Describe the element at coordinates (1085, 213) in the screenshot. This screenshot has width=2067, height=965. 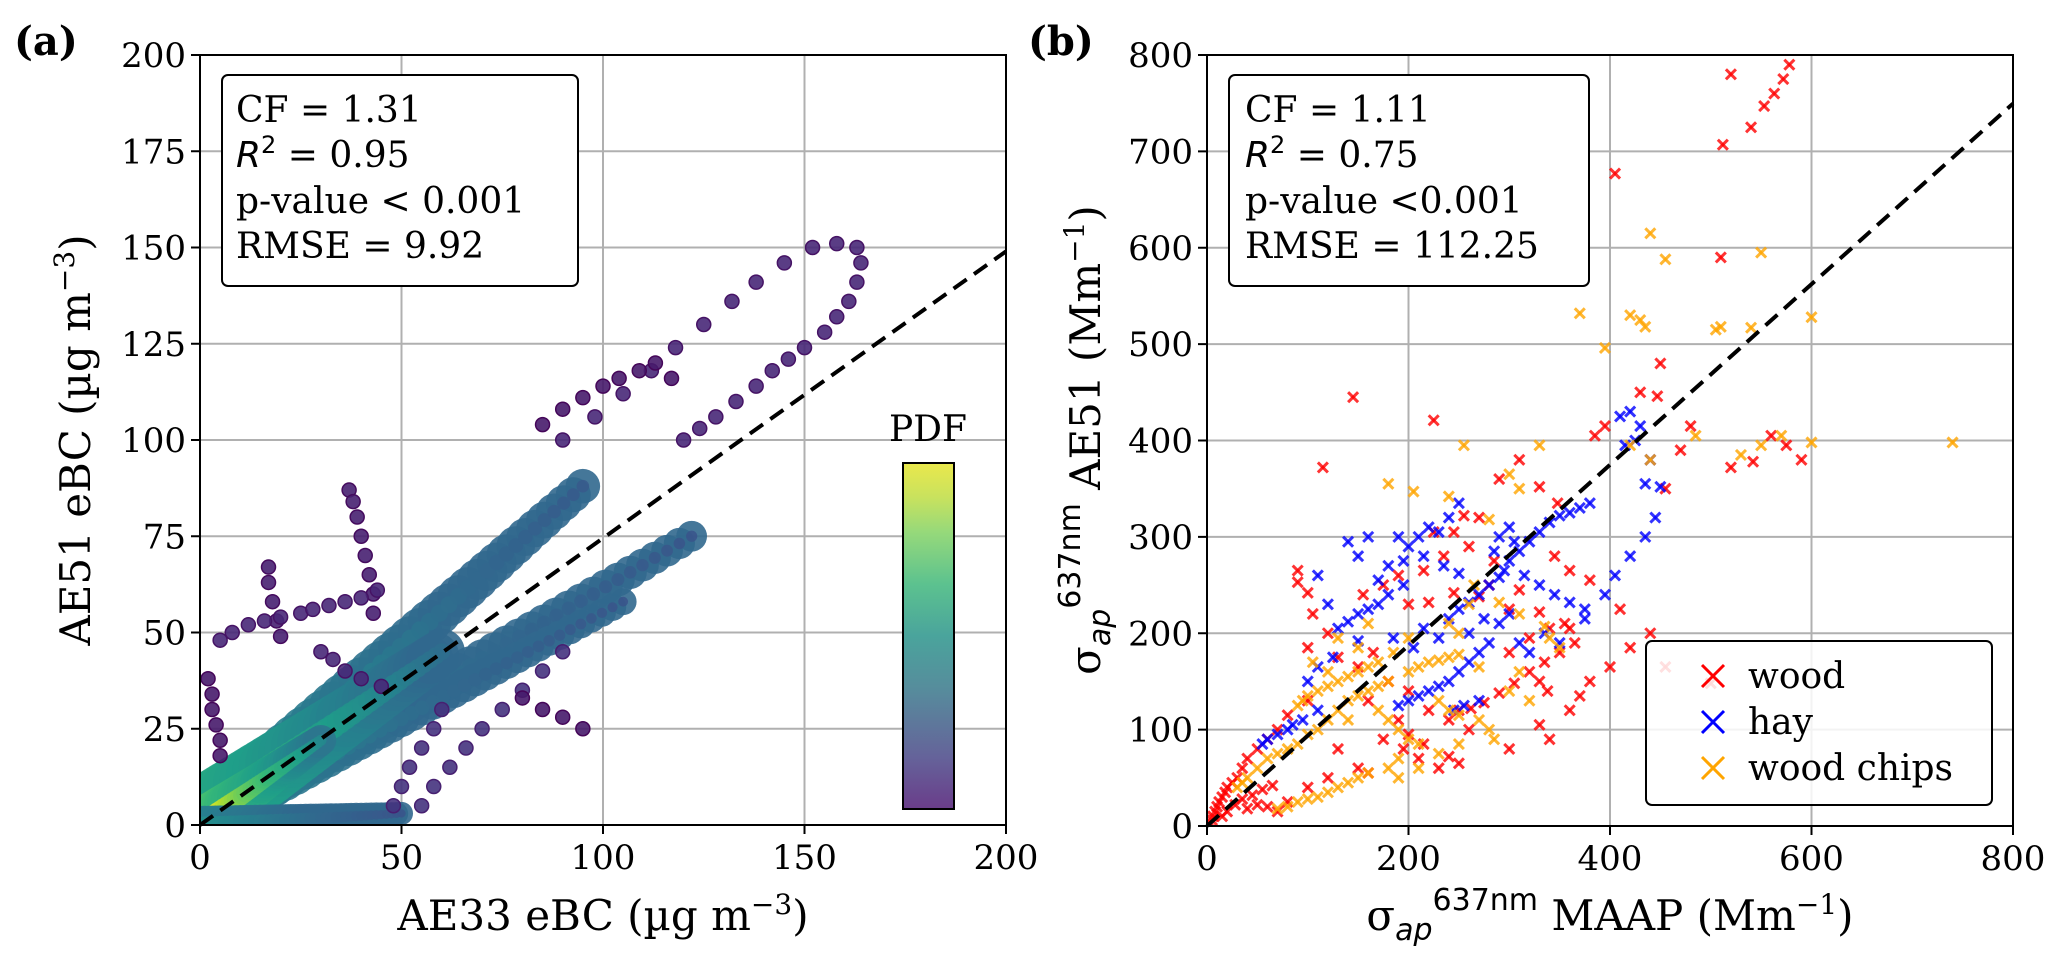
I see `y-label-end: )` at that location.